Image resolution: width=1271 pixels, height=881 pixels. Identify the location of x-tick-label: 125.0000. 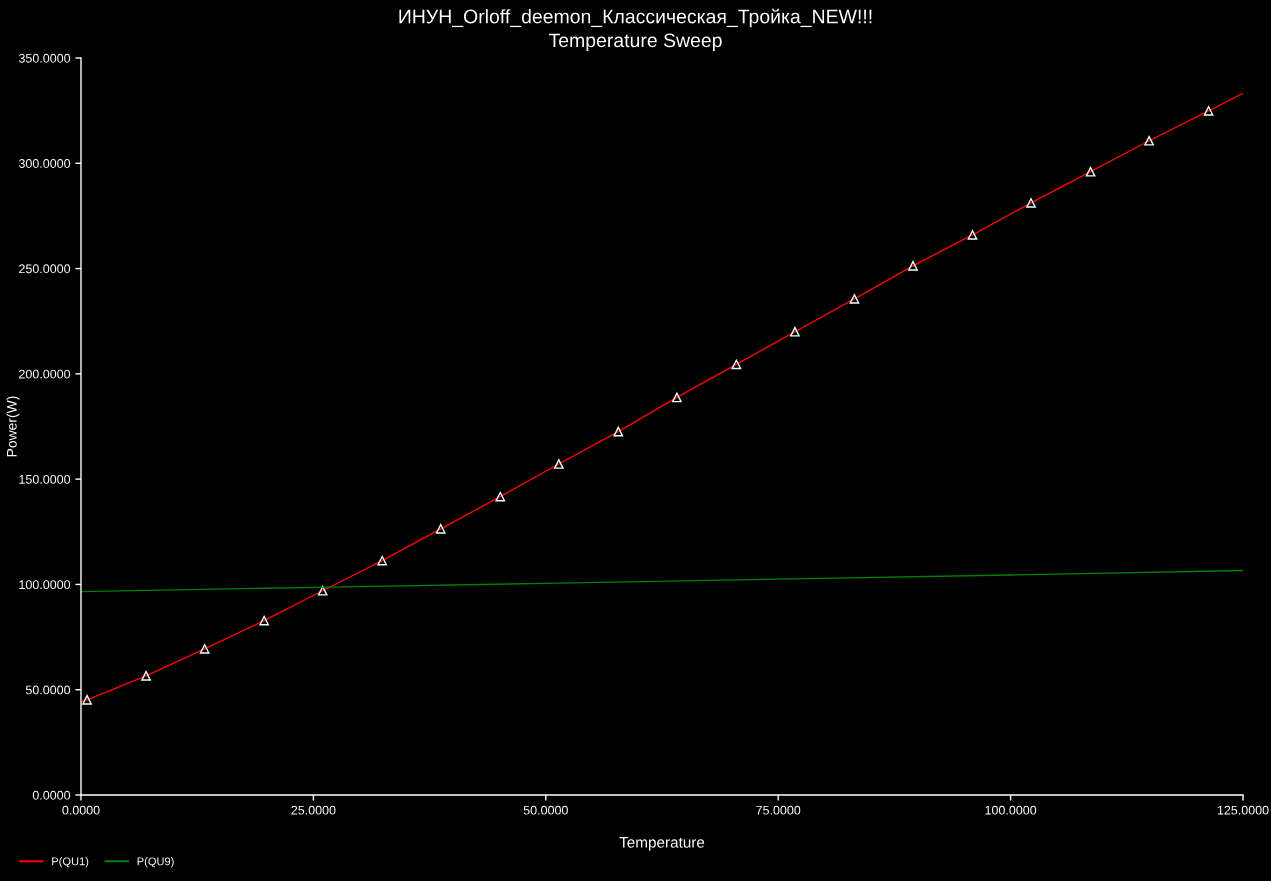
(1243, 810).